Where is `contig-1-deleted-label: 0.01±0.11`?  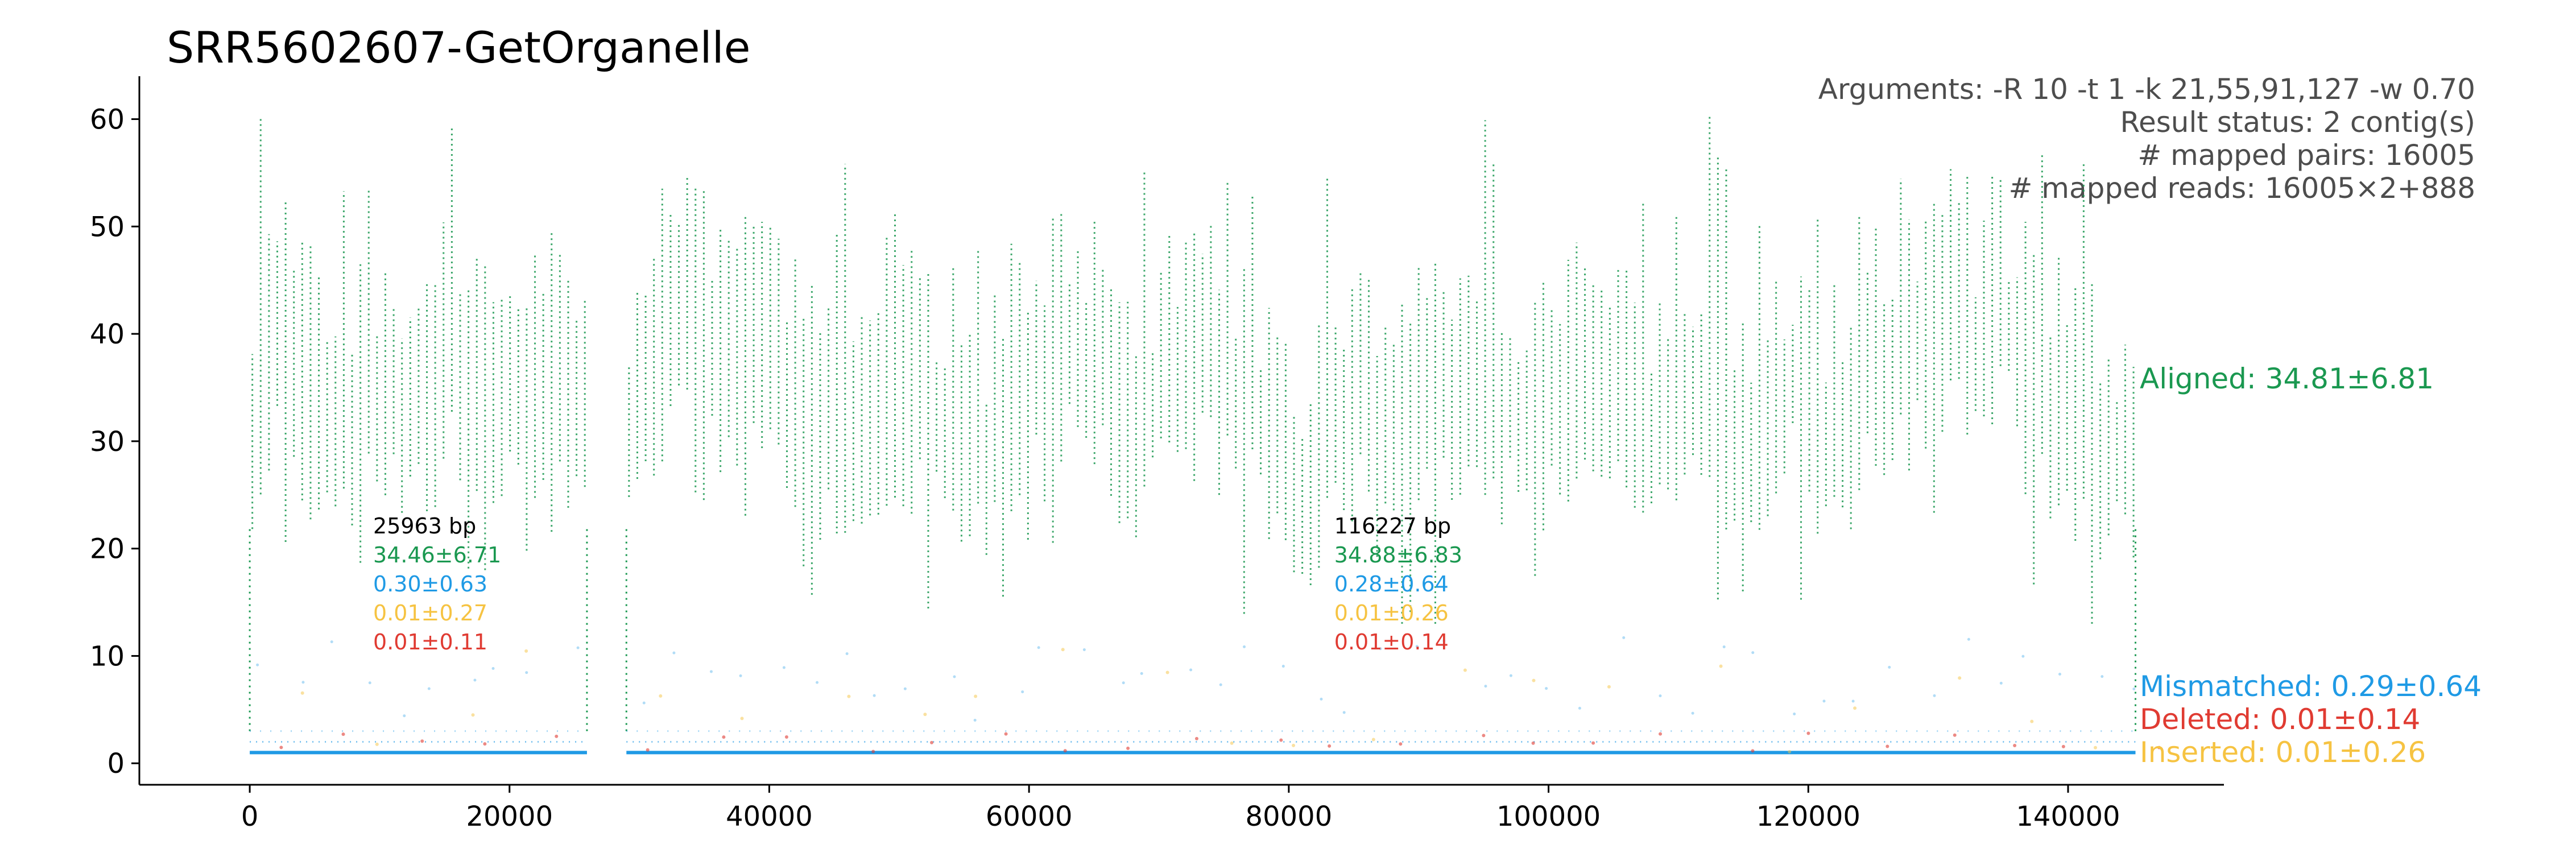 contig-1-deleted-label: 0.01±0.11 is located at coordinates (430, 642).